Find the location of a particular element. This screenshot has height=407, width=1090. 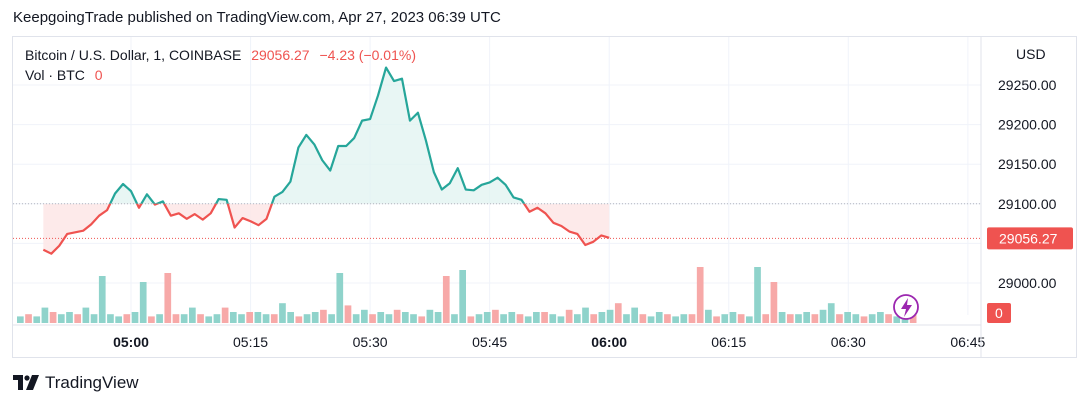

last-price-label: 29056.27 is located at coordinates (1028, 238).